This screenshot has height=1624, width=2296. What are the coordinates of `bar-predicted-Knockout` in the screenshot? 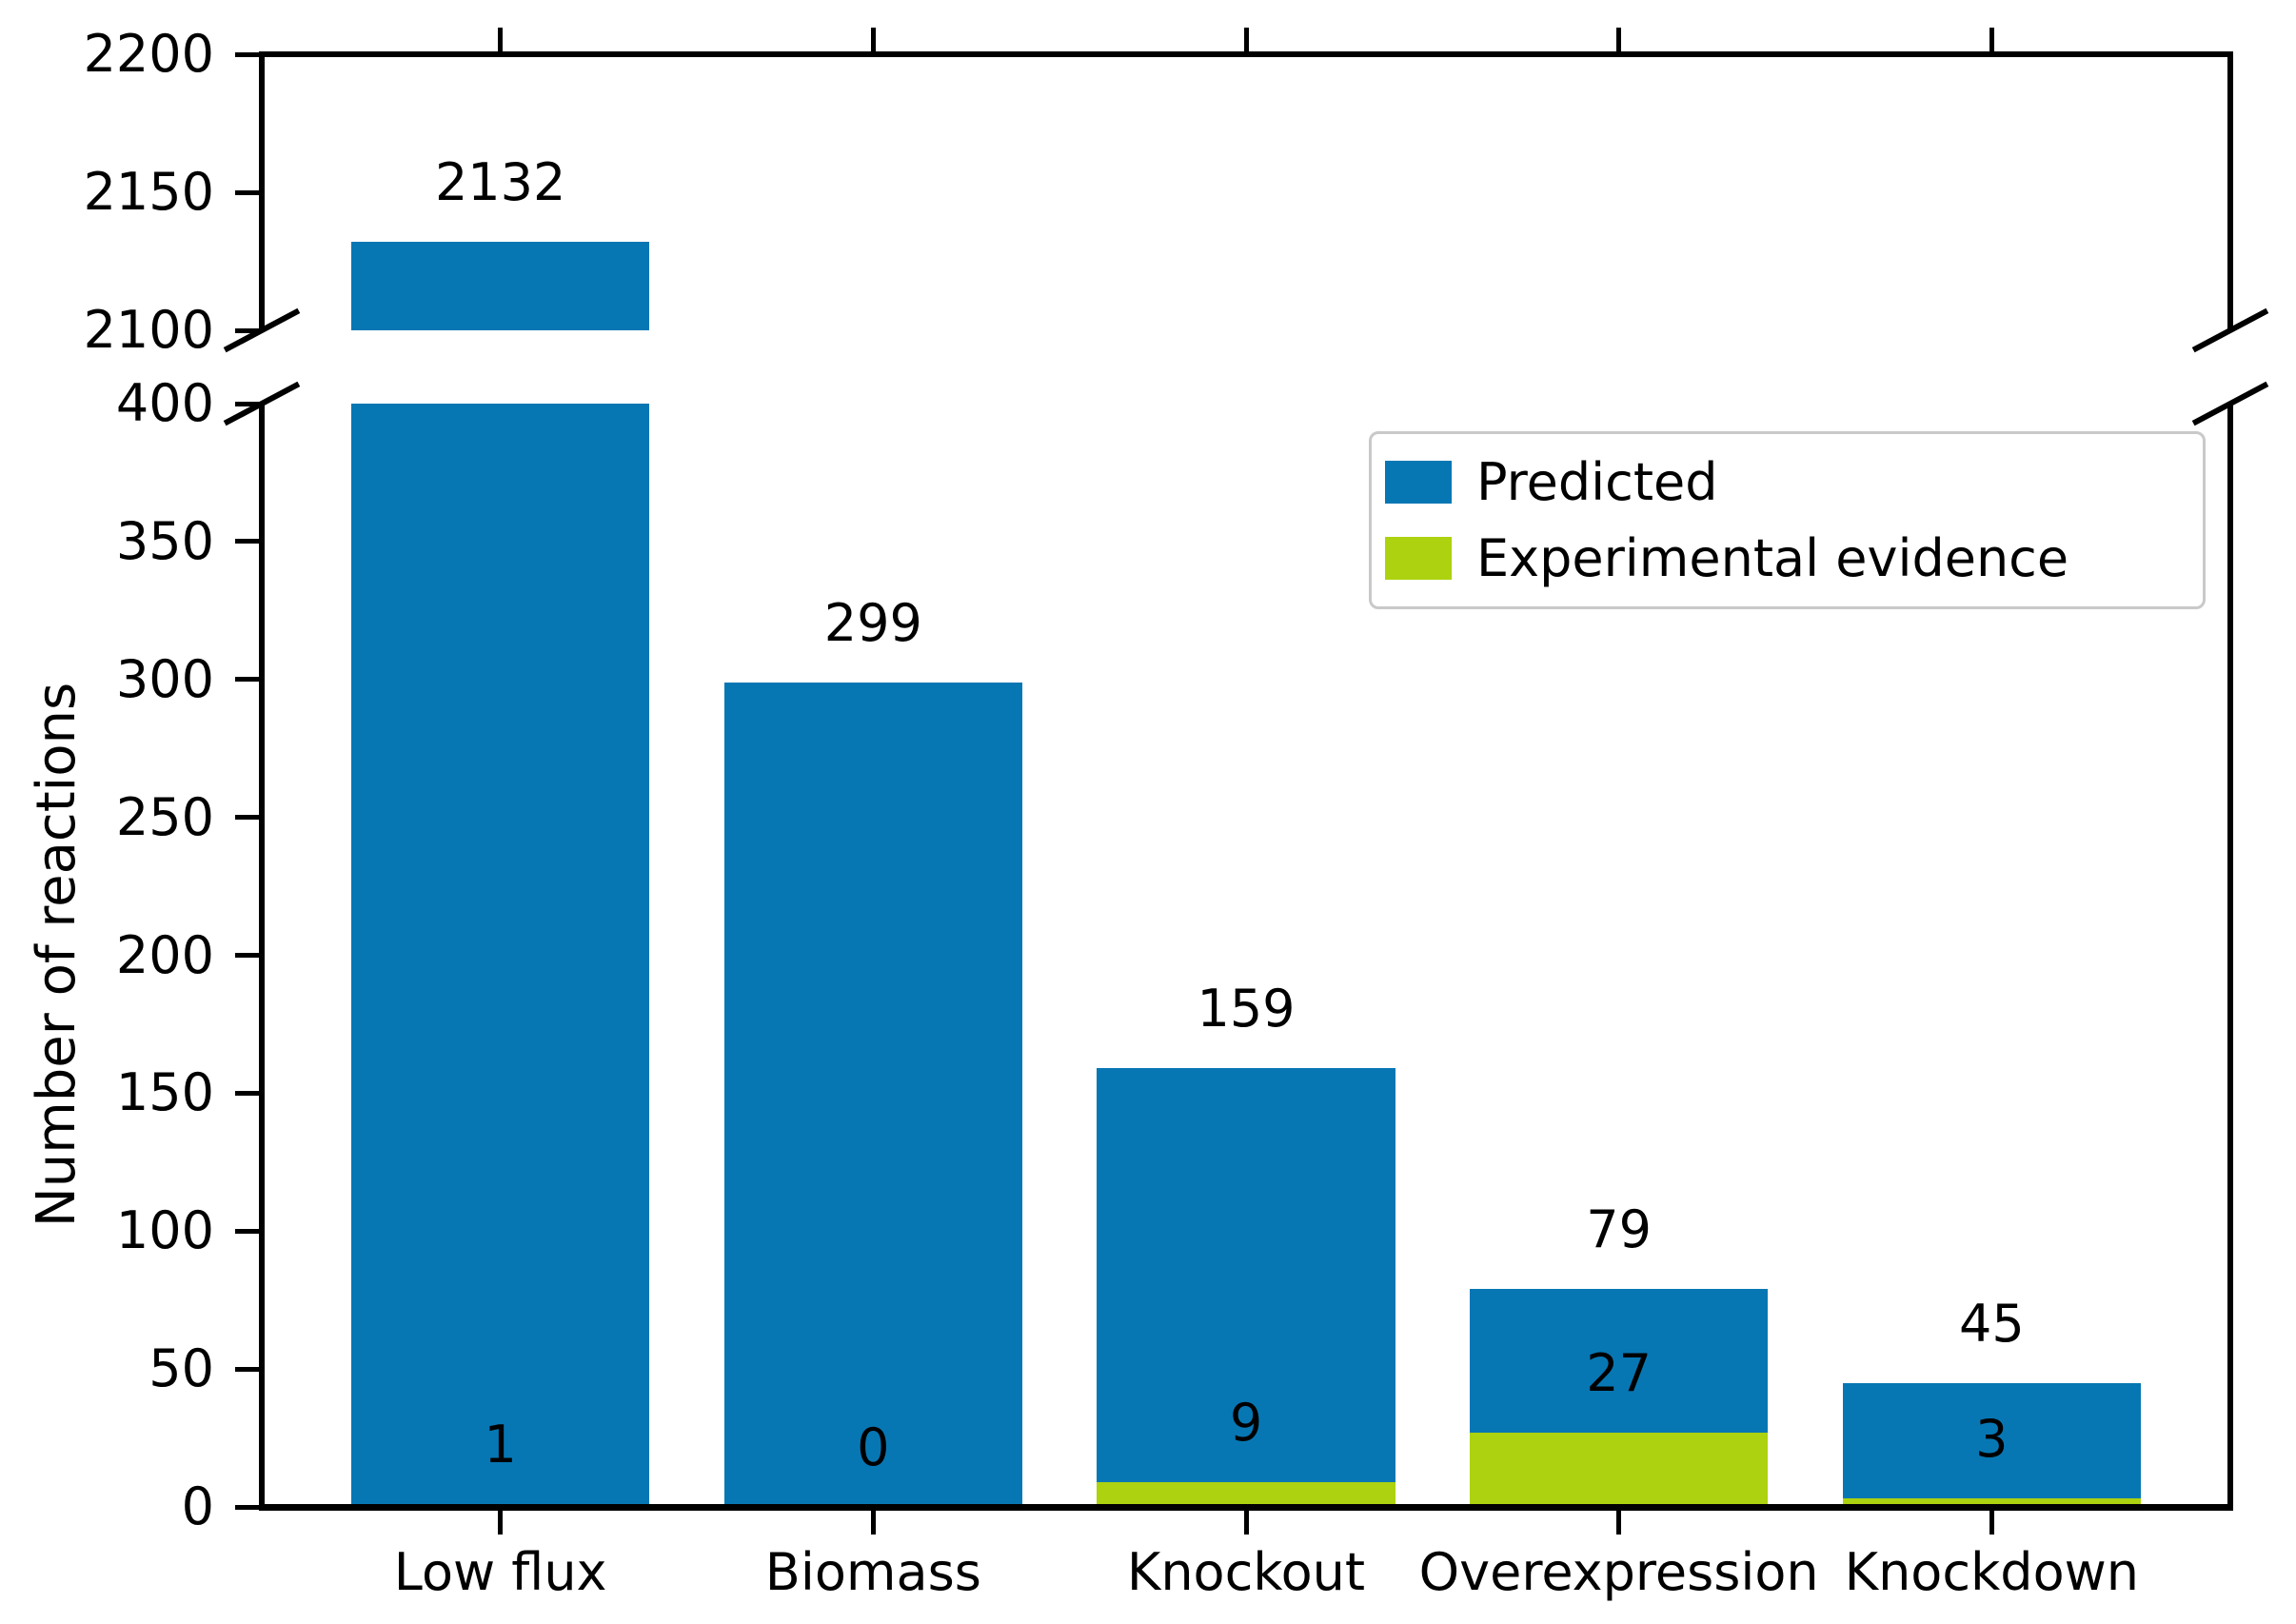 It's located at (1246, 1287).